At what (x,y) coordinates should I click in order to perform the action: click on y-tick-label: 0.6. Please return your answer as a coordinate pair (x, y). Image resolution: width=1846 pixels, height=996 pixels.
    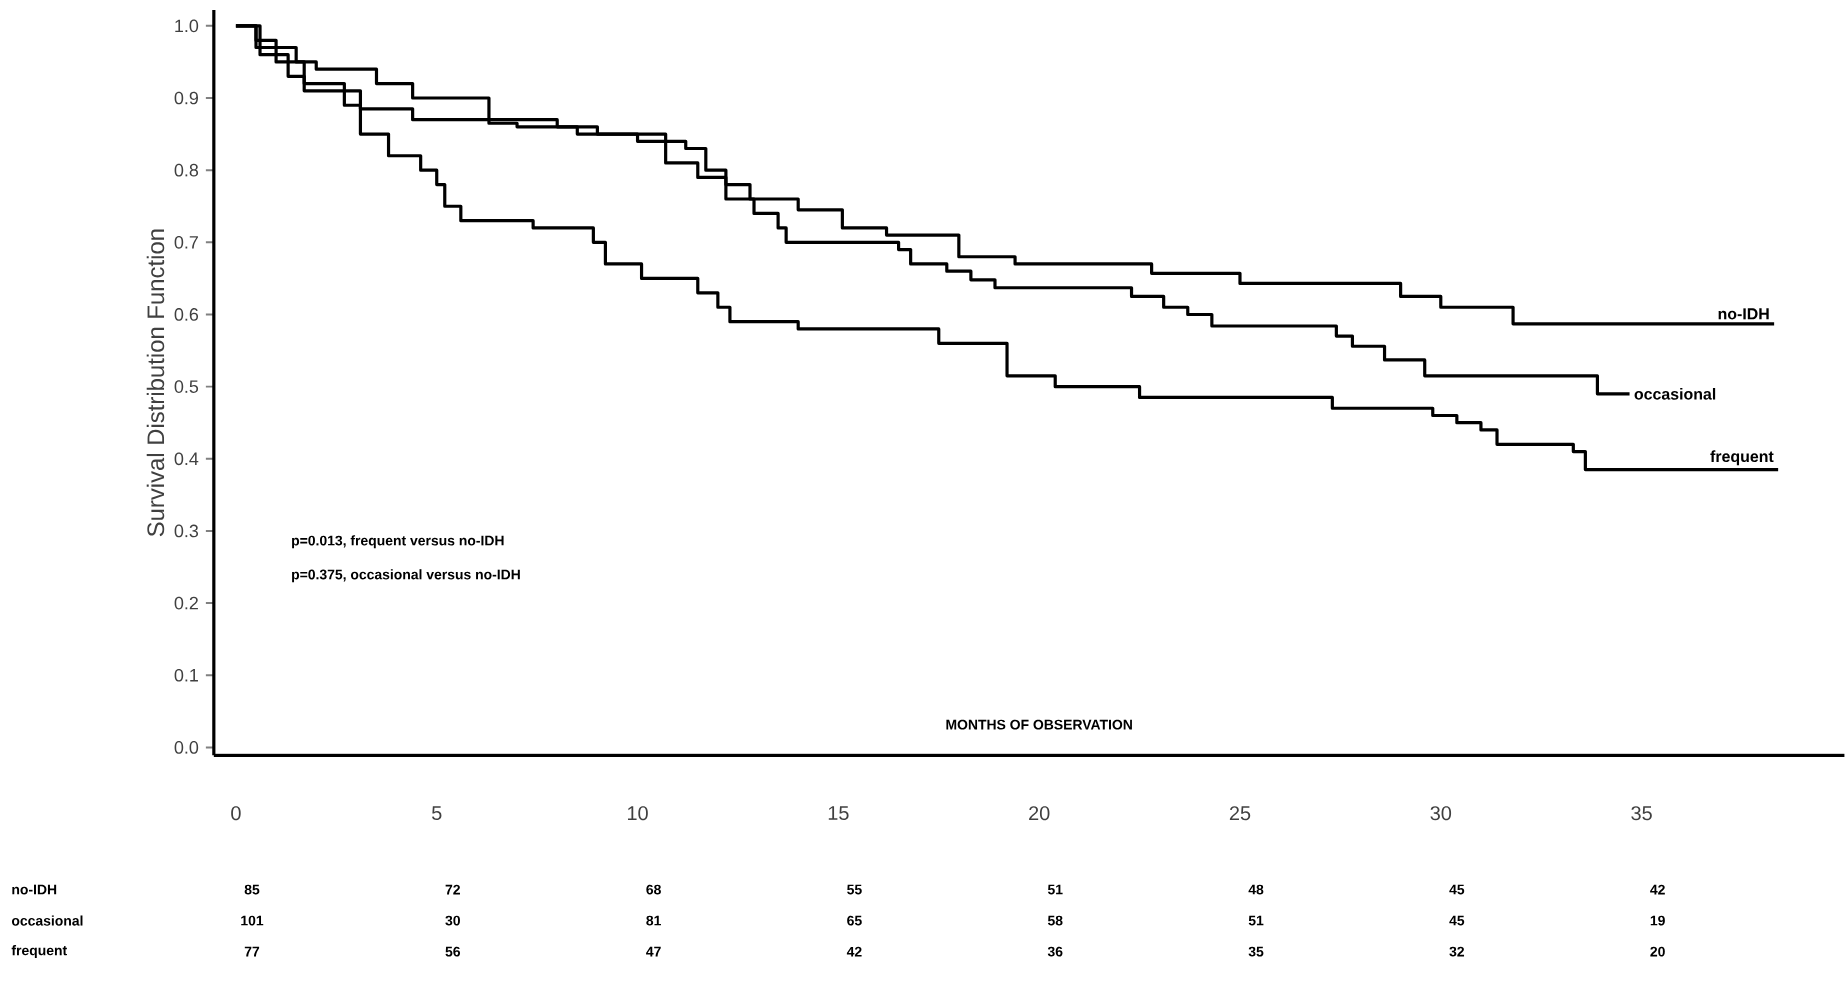
    Looking at the image, I should click on (186, 315).